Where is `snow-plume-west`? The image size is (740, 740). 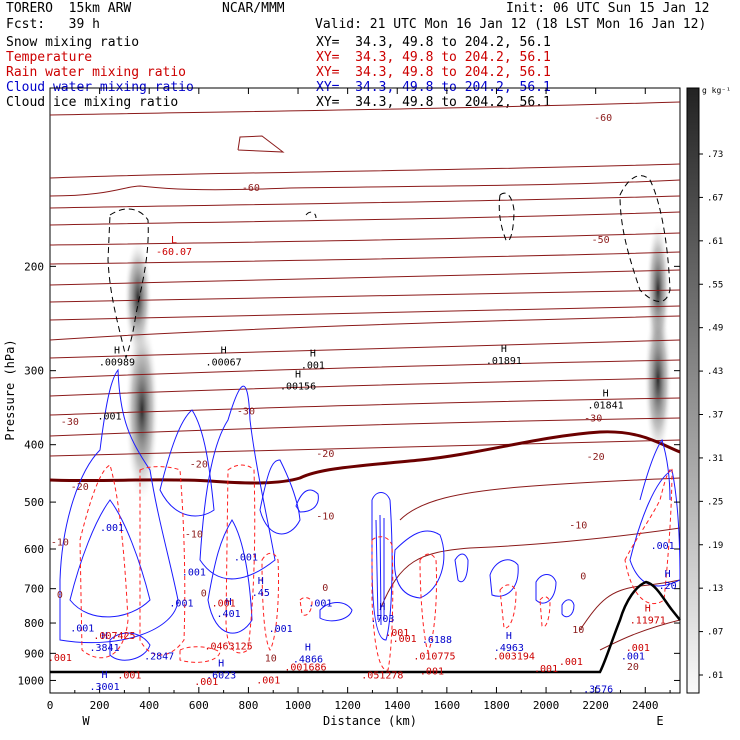 snow-plume-west is located at coordinates (142, 410).